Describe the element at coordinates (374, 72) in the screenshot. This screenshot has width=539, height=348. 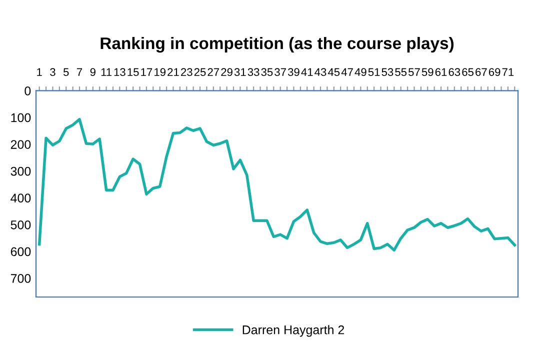
I see `x-tick-label: 51` at that location.